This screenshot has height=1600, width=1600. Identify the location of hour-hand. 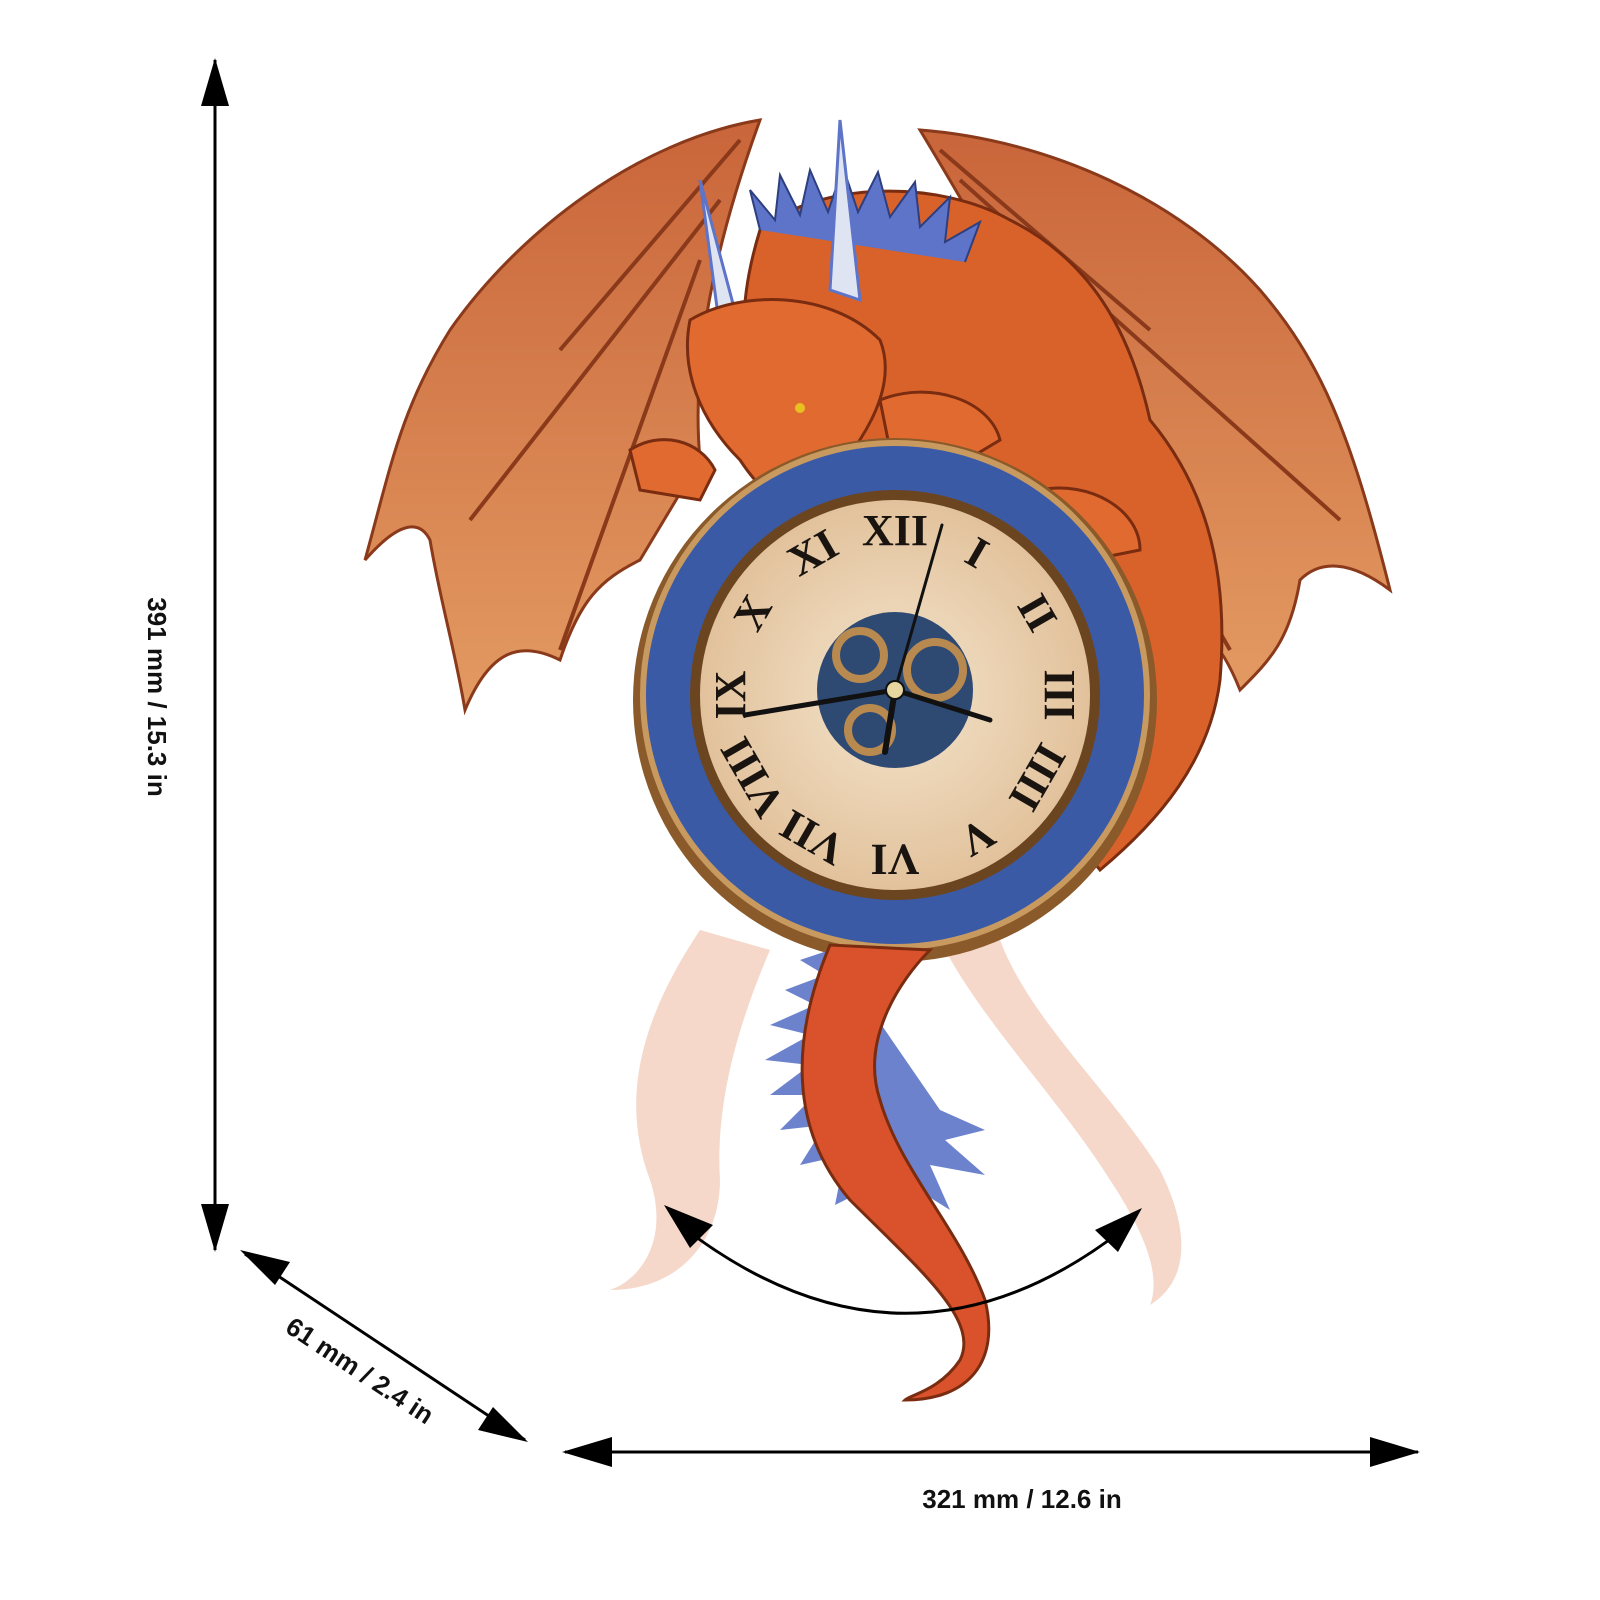
(820, 702).